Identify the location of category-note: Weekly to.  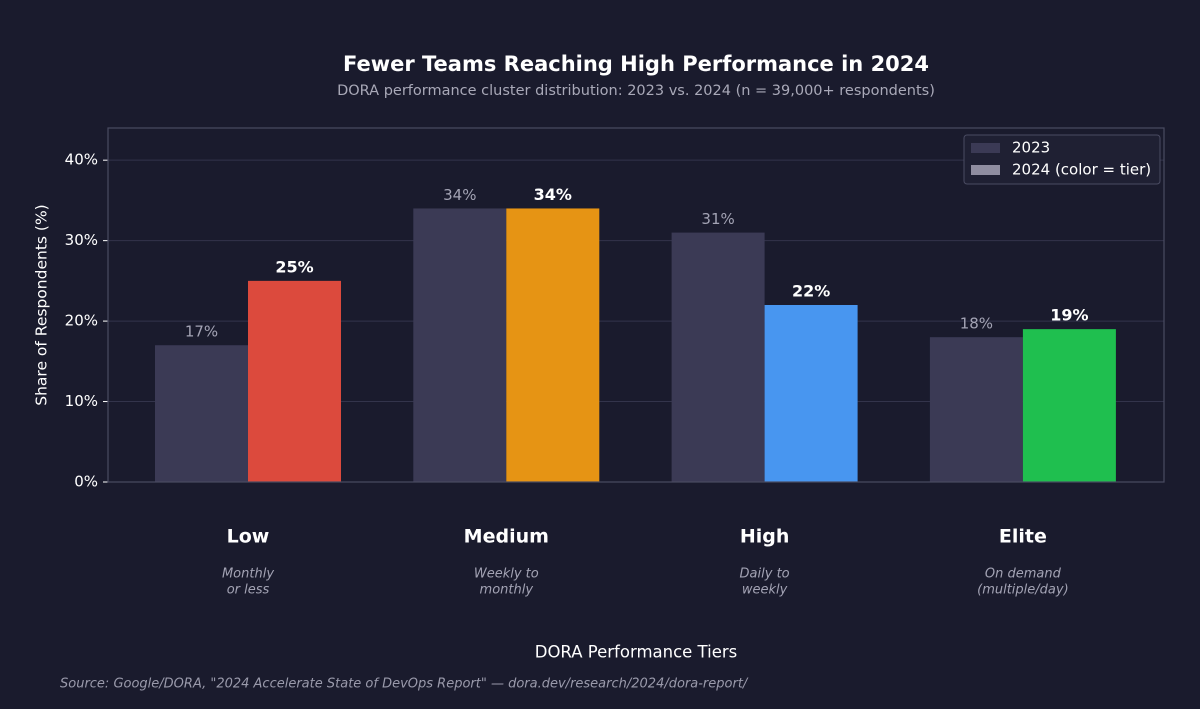
(506, 574).